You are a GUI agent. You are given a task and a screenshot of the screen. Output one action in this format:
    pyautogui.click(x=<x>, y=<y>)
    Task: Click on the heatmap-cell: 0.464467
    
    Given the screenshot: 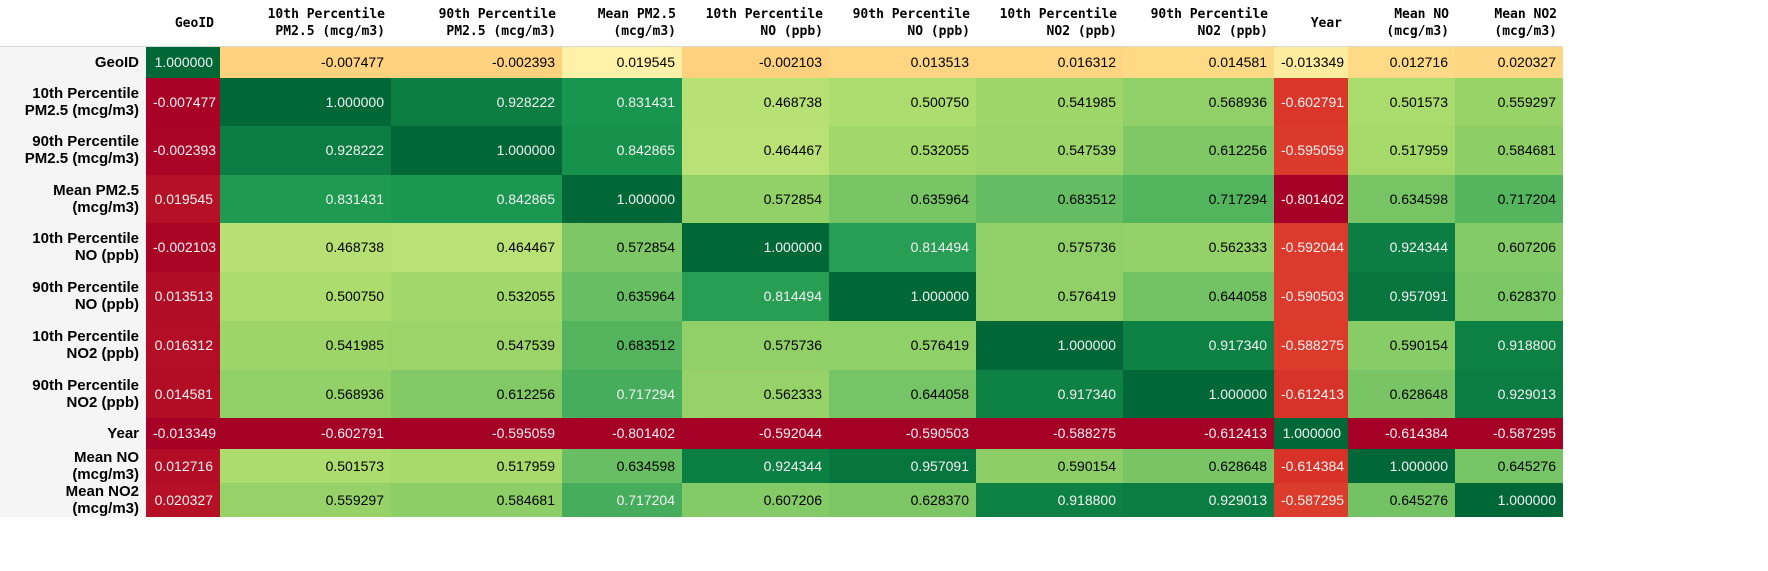 What is the action you would take?
    pyautogui.click(x=476, y=247)
    